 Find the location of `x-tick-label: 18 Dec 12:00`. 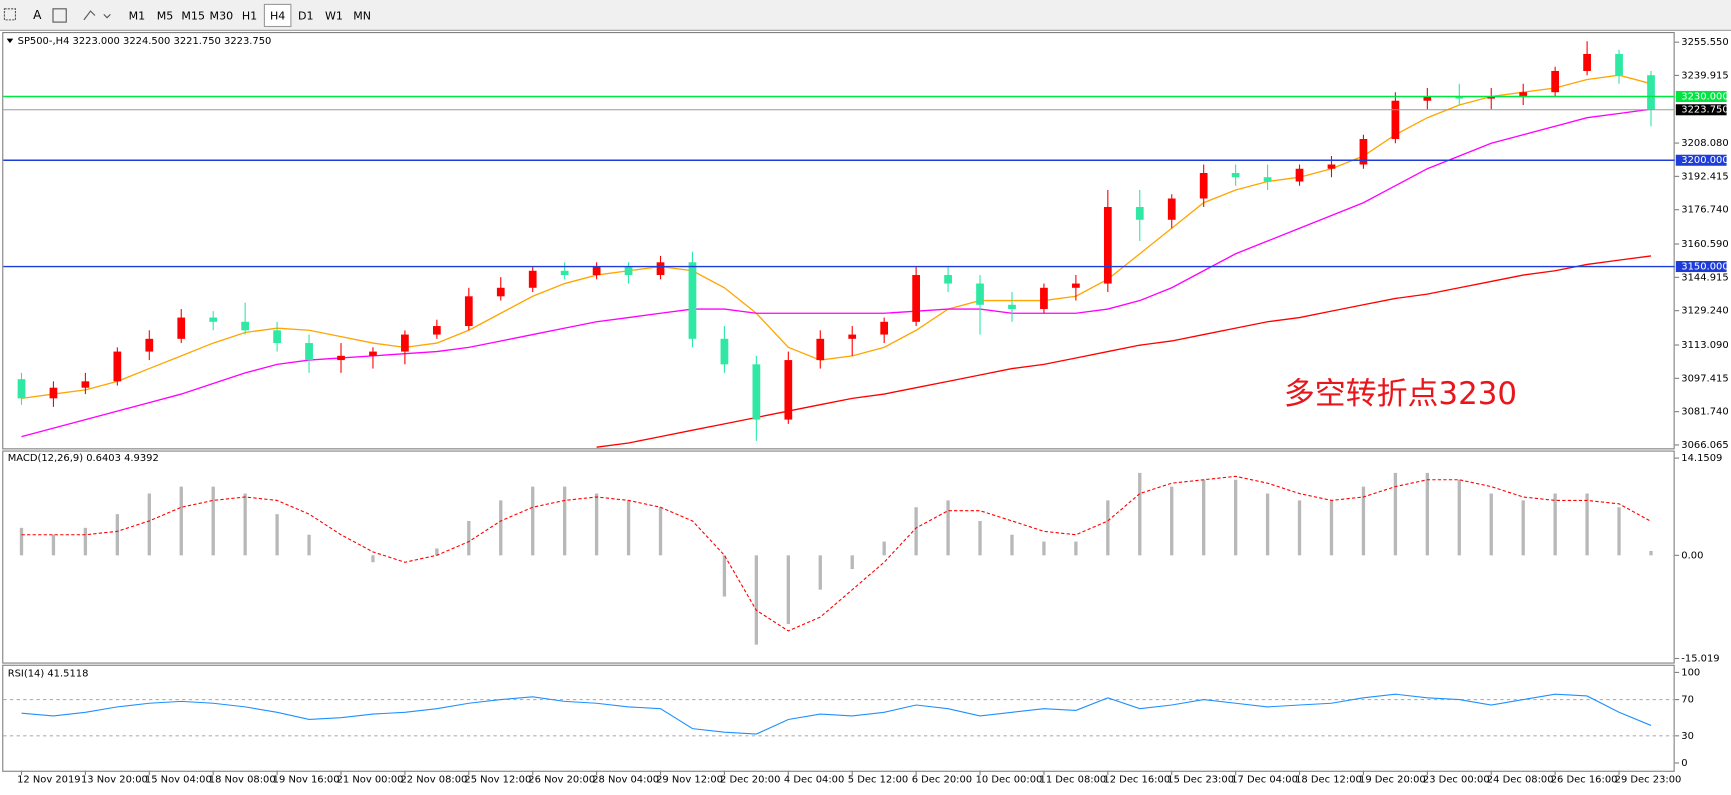

x-tick-label: 18 Dec 12:00 is located at coordinates (1328, 780).